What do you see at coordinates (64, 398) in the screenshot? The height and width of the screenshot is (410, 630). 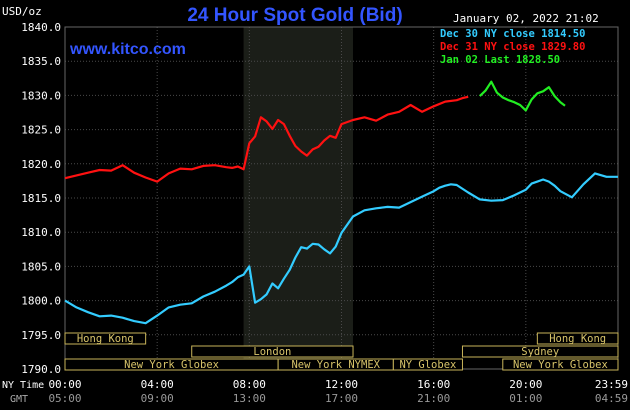 I see `x-tick-label-gmt: 05:00` at bounding box center [64, 398].